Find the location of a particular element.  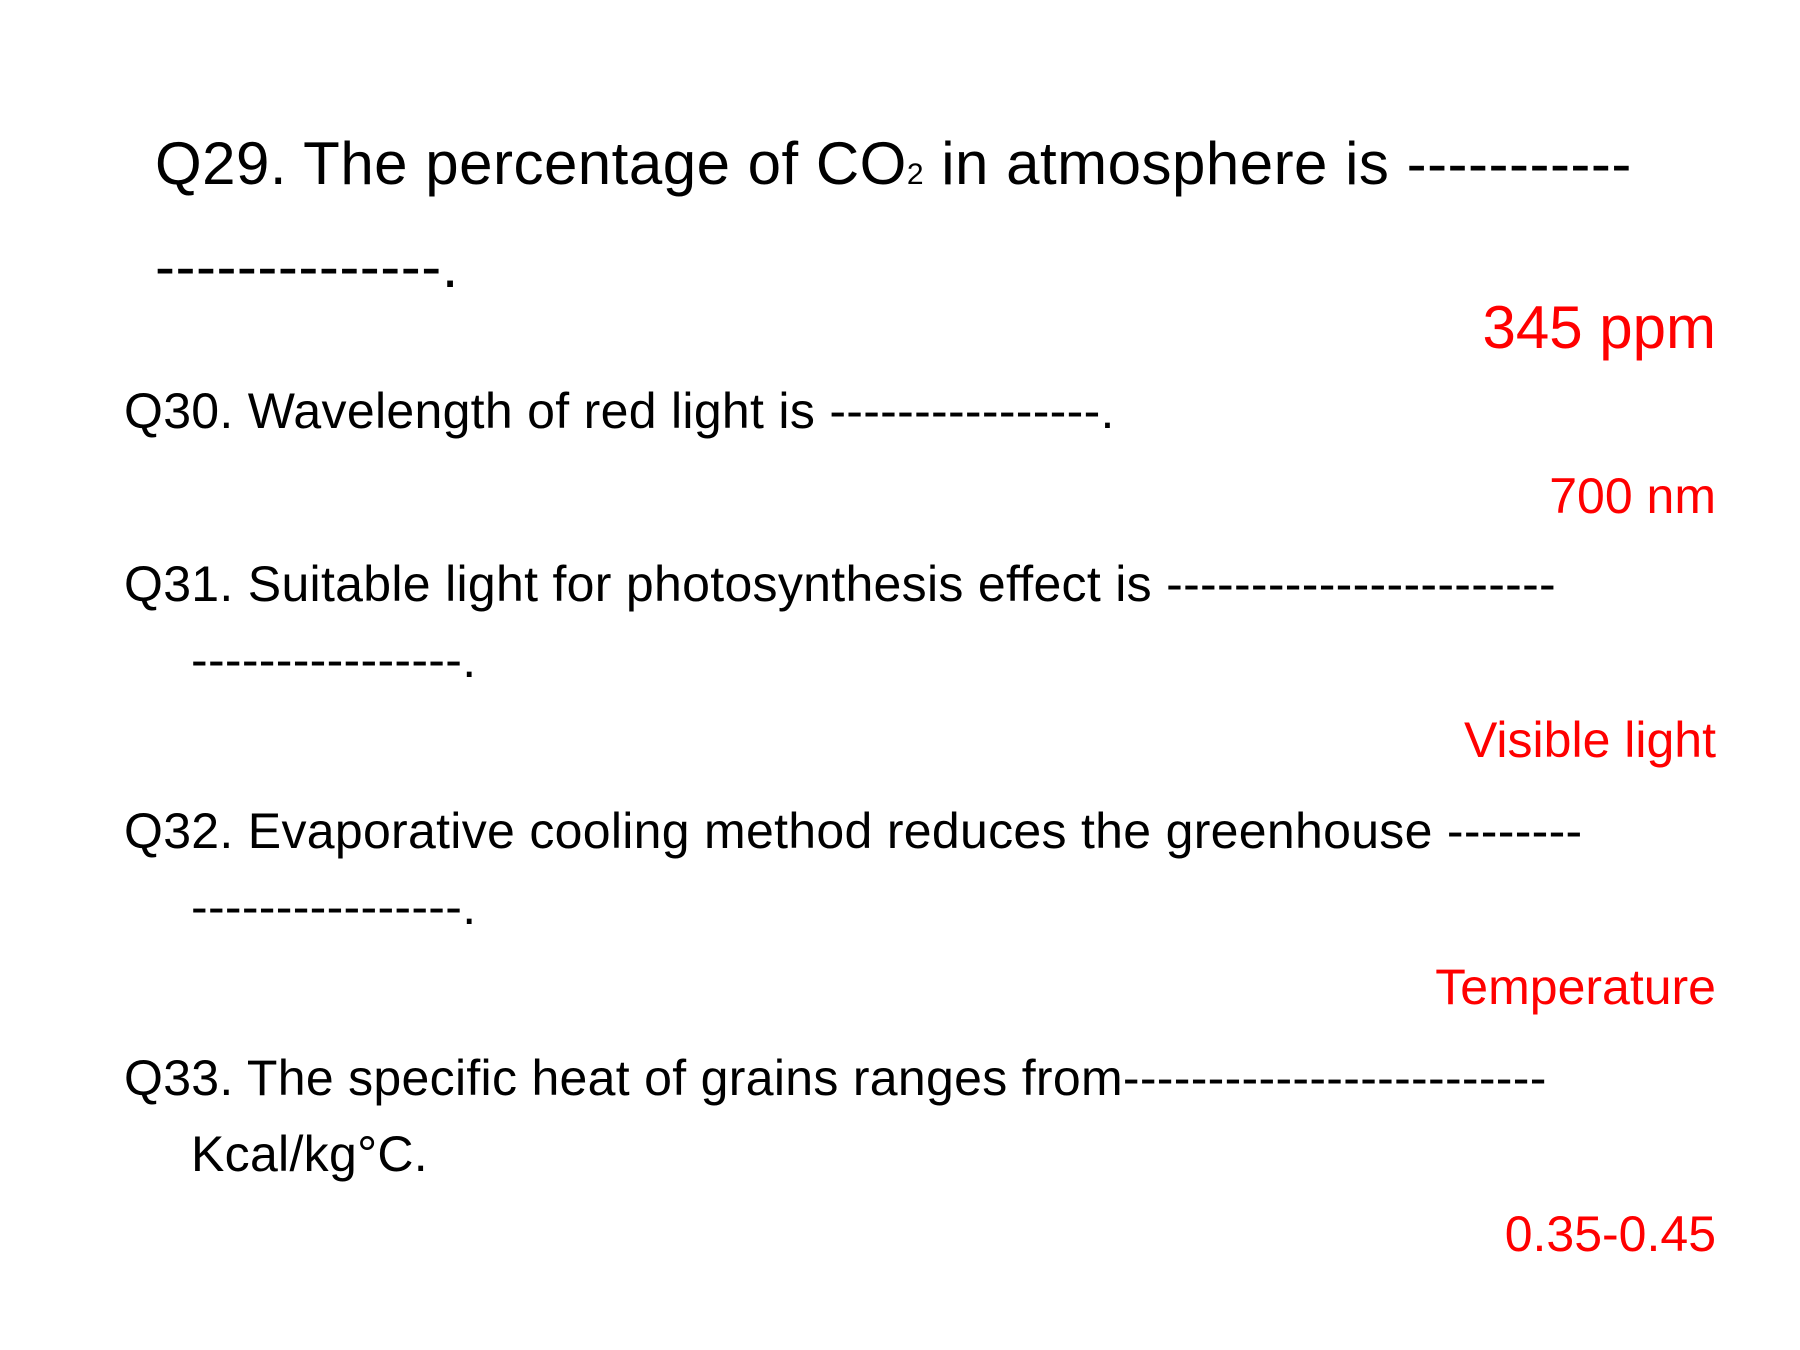

question-32-line-2: ----------------. is located at coordinates (334, 907).